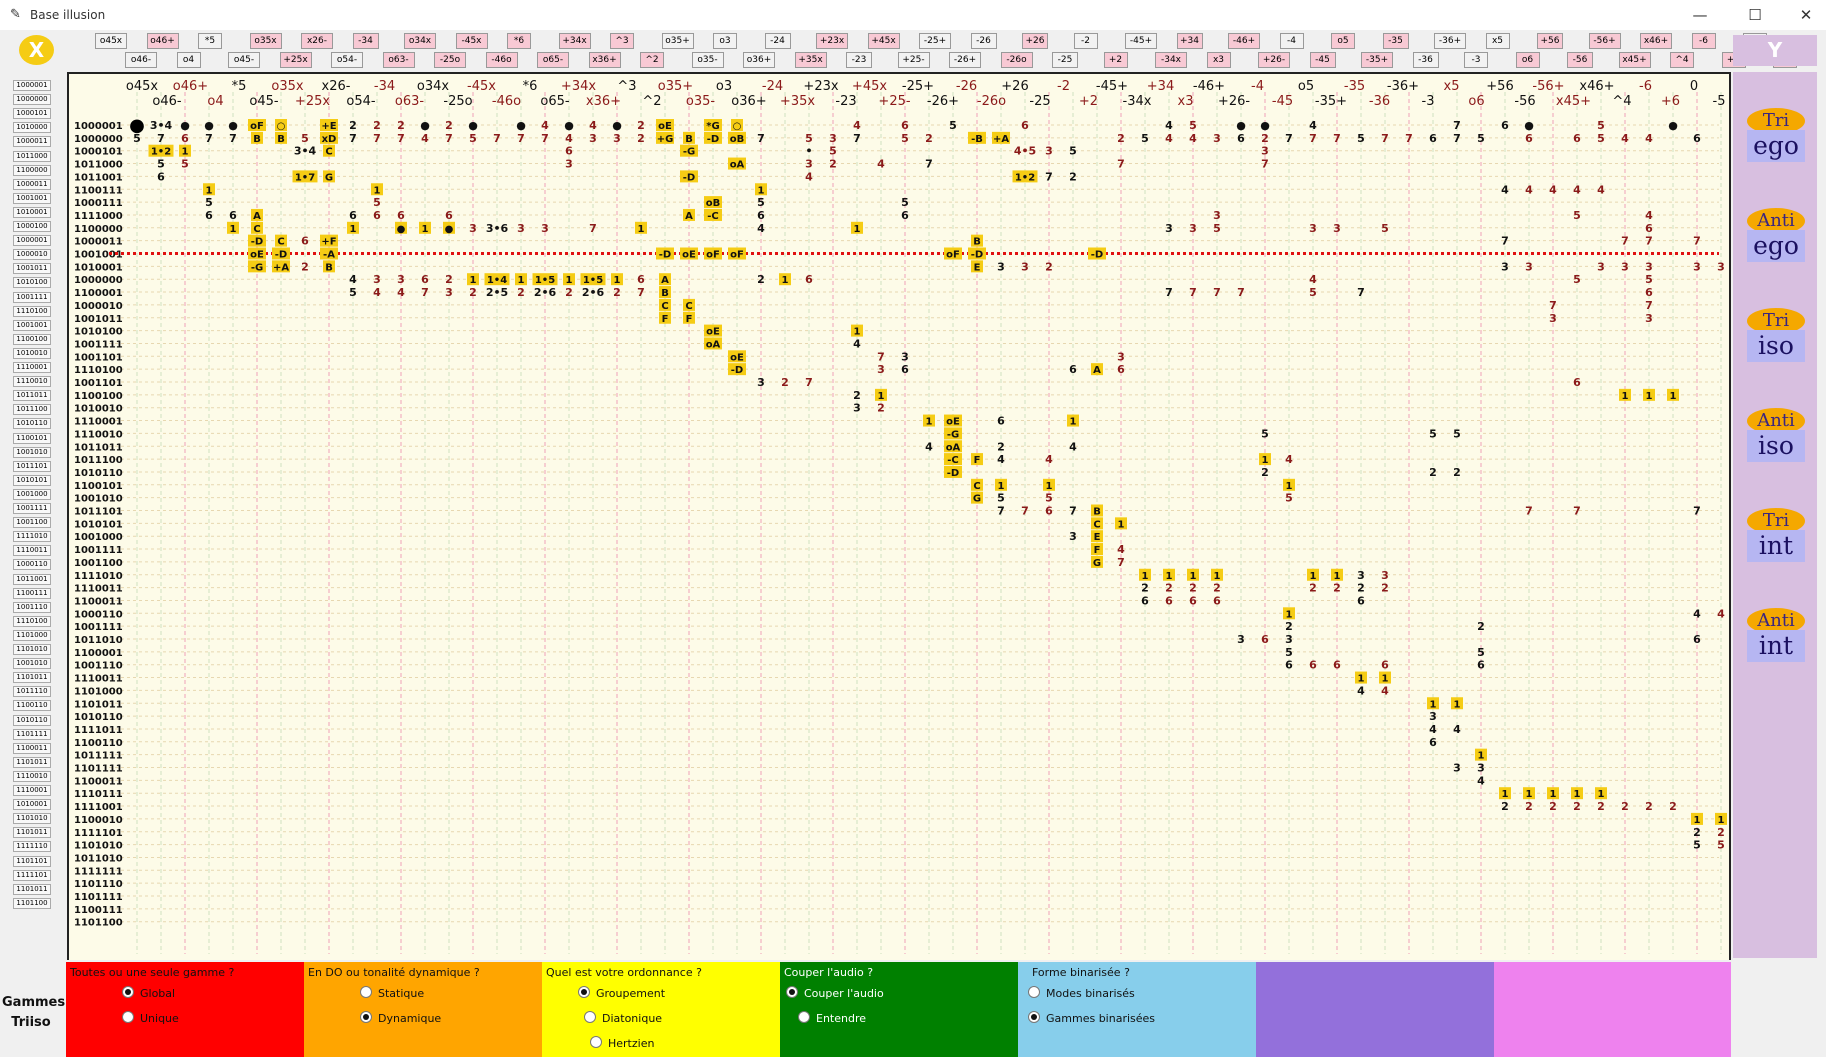  I want to click on top-button: -3, so click(1476, 60).